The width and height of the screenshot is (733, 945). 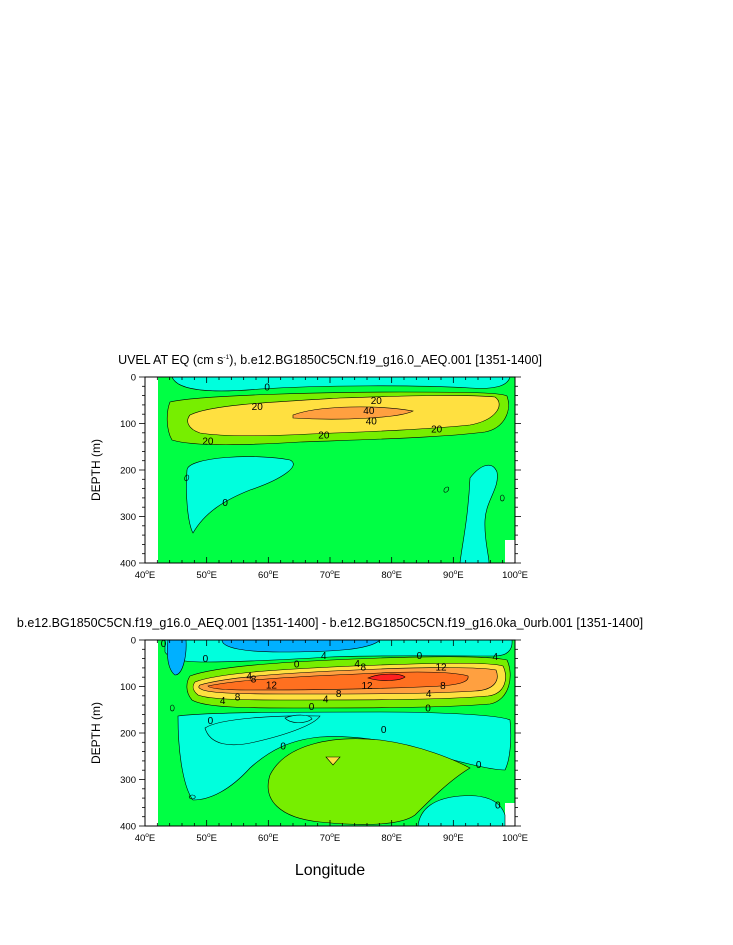 What do you see at coordinates (96, 470) in the screenshot?
I see `panel-1-y-axis-label: DEPTH (m)` at bounding box center [96, 470].